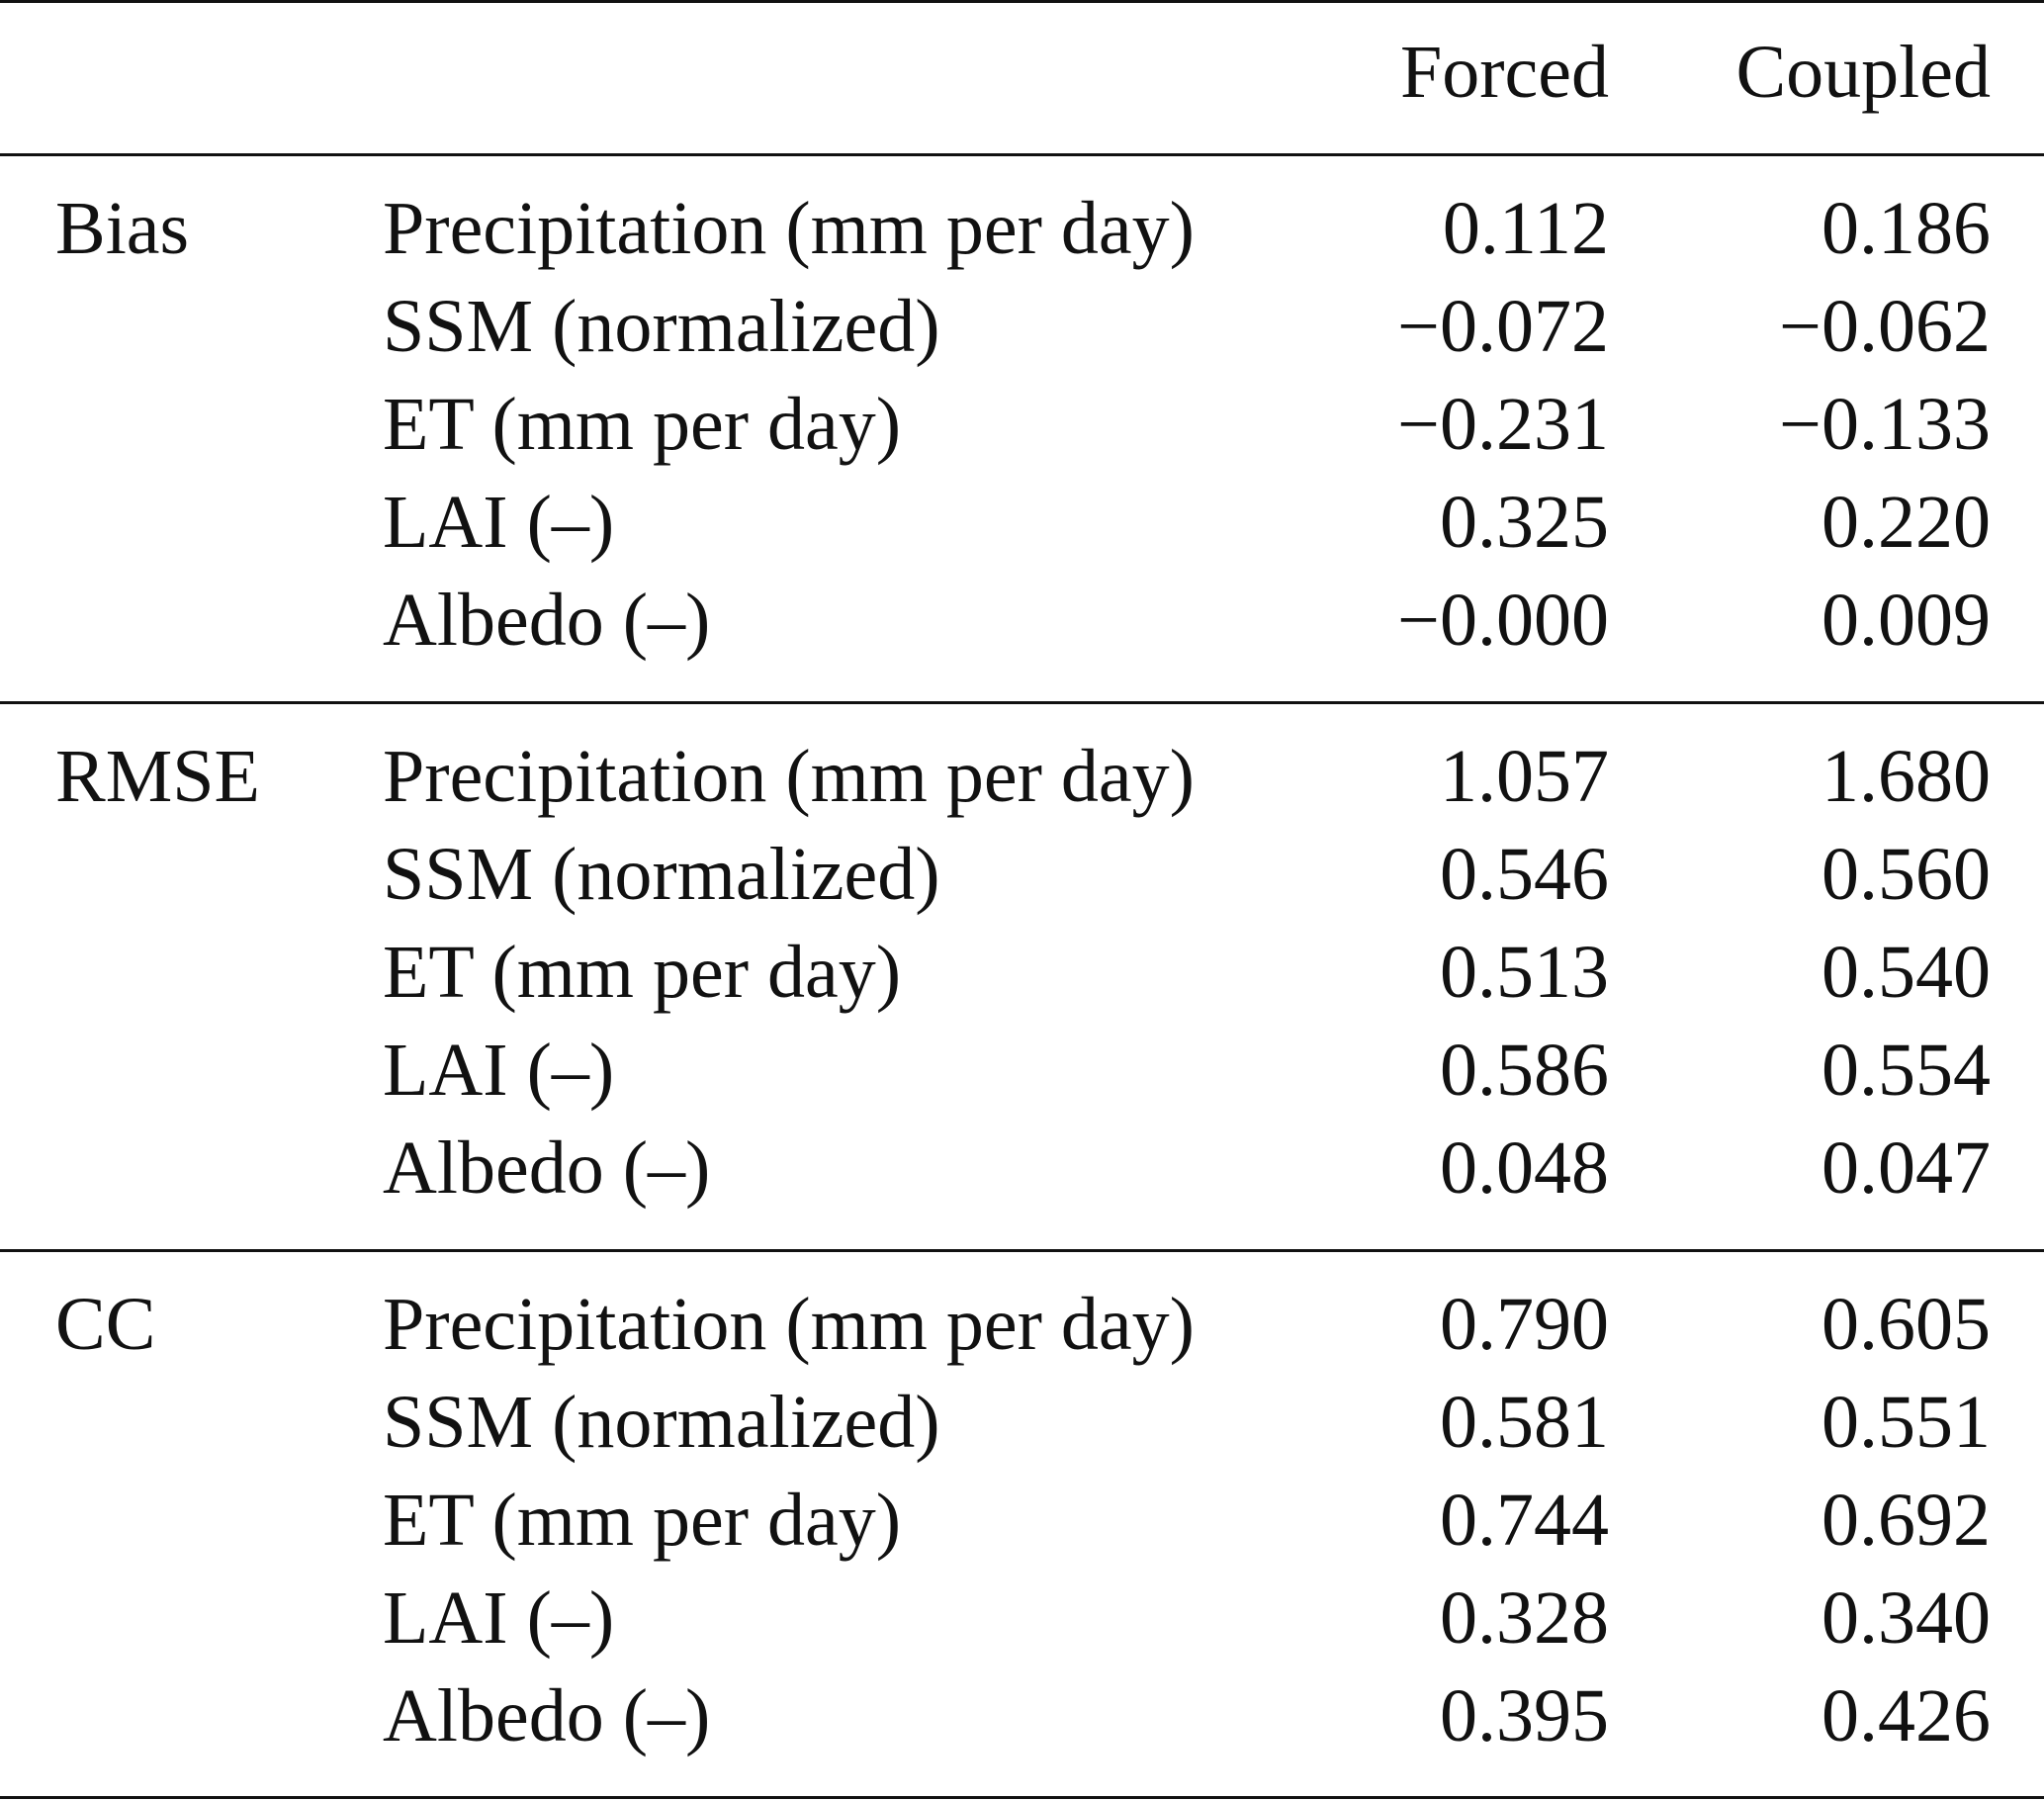 Image resolution: width=2044 pixels, height=1801 pixels. I want to click on coupled-value: −0.133, so click(1885, 425).